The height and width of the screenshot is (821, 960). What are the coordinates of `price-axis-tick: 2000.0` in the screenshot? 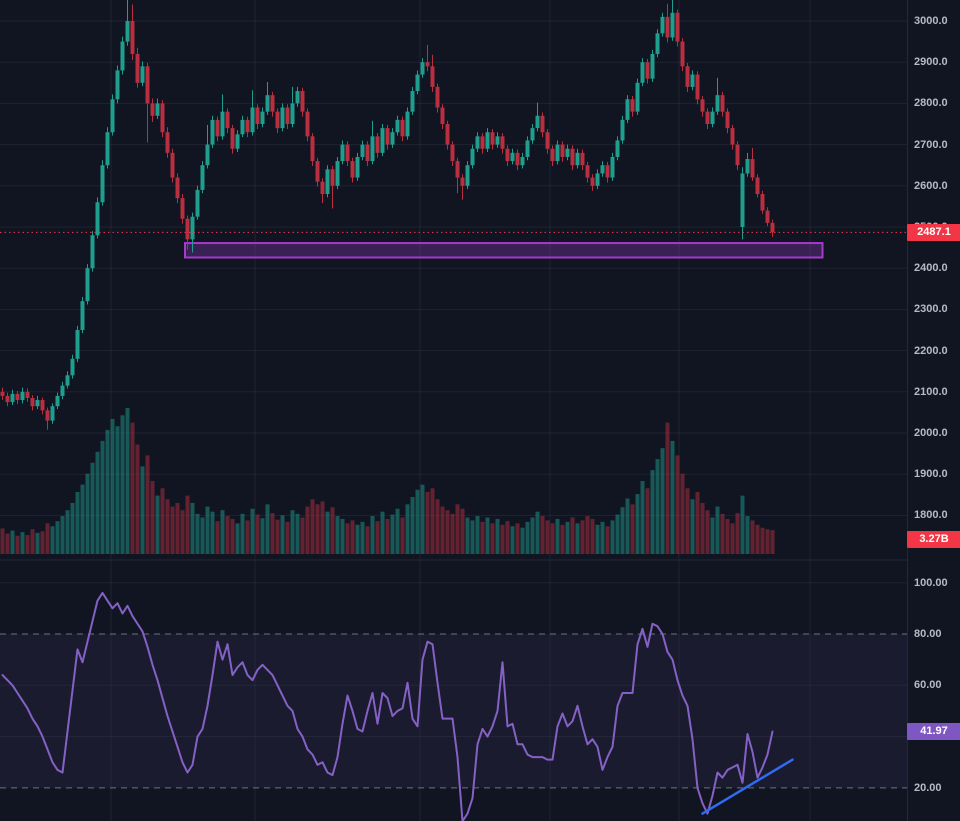 It's located at (931, 433).